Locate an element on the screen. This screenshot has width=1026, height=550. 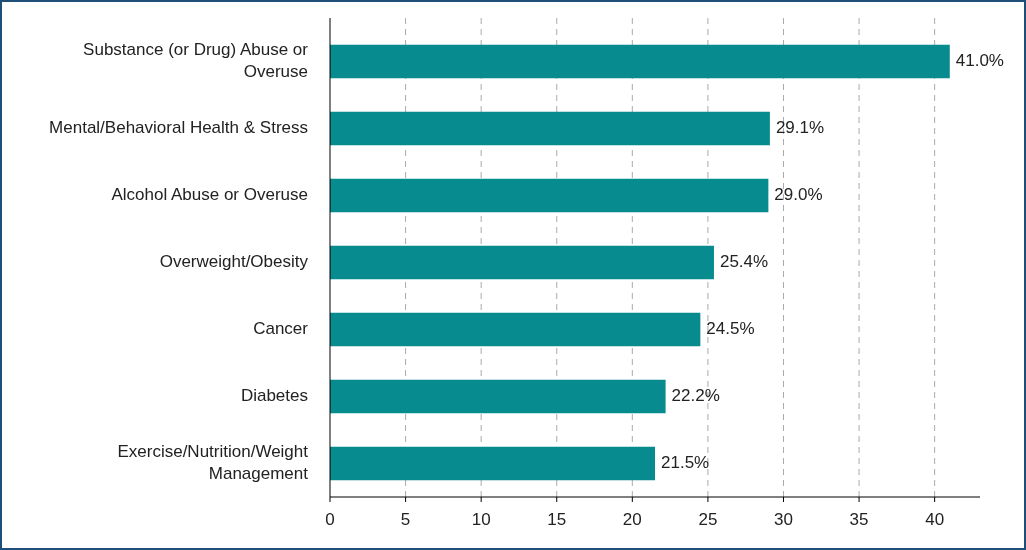
x-tick-label: 5 is located at coordinates (405, 519).